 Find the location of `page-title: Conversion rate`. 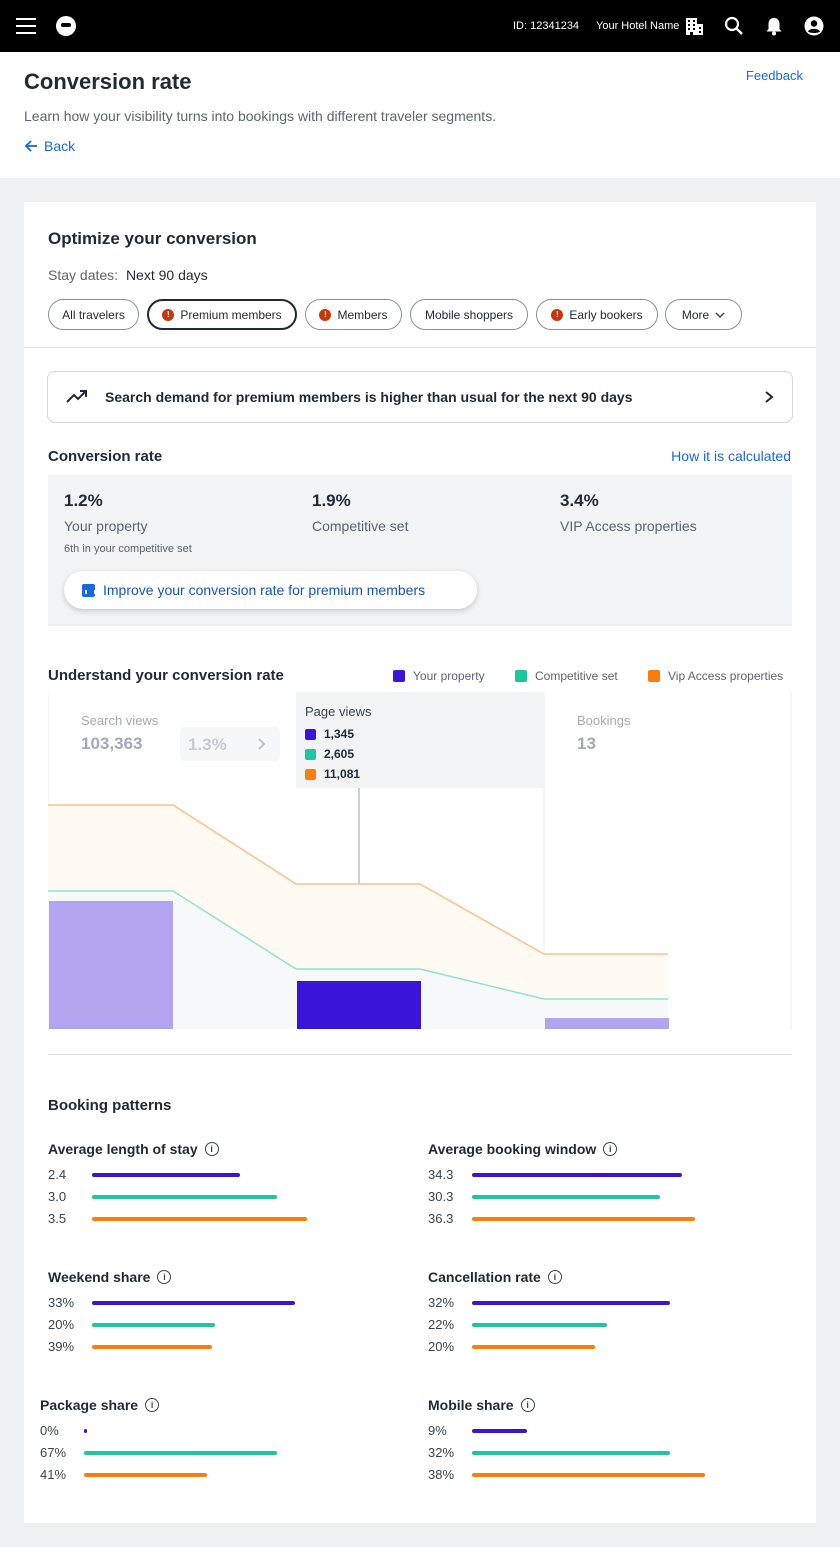

page-title: Conversion rate is located at coordinates (108, 81).